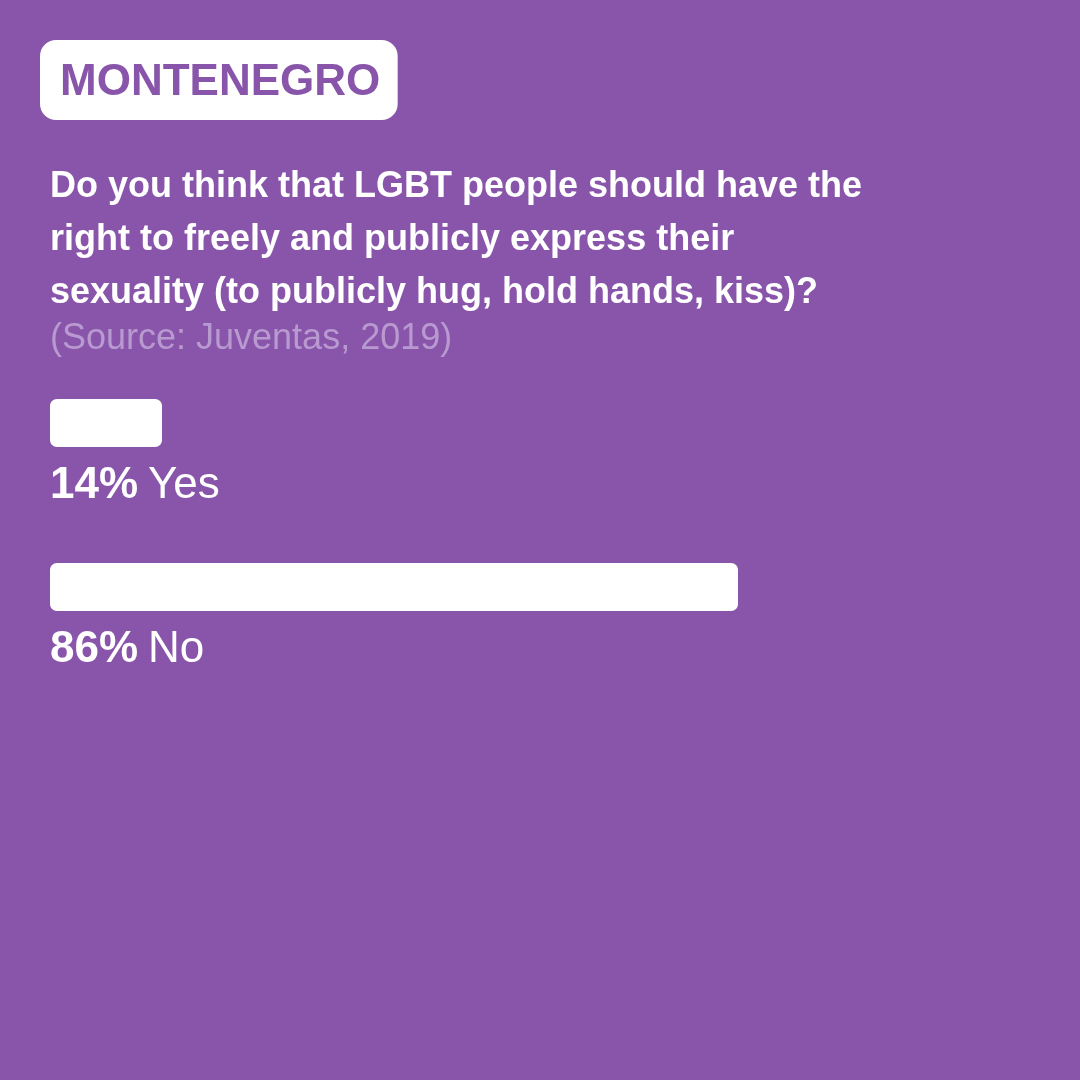 The width and height of the screenshot is (1080, 1080). What do you see at coordinates (94, 482) in the screenshot?
I see `data-label: 14%` at bounding box center [94, 482].